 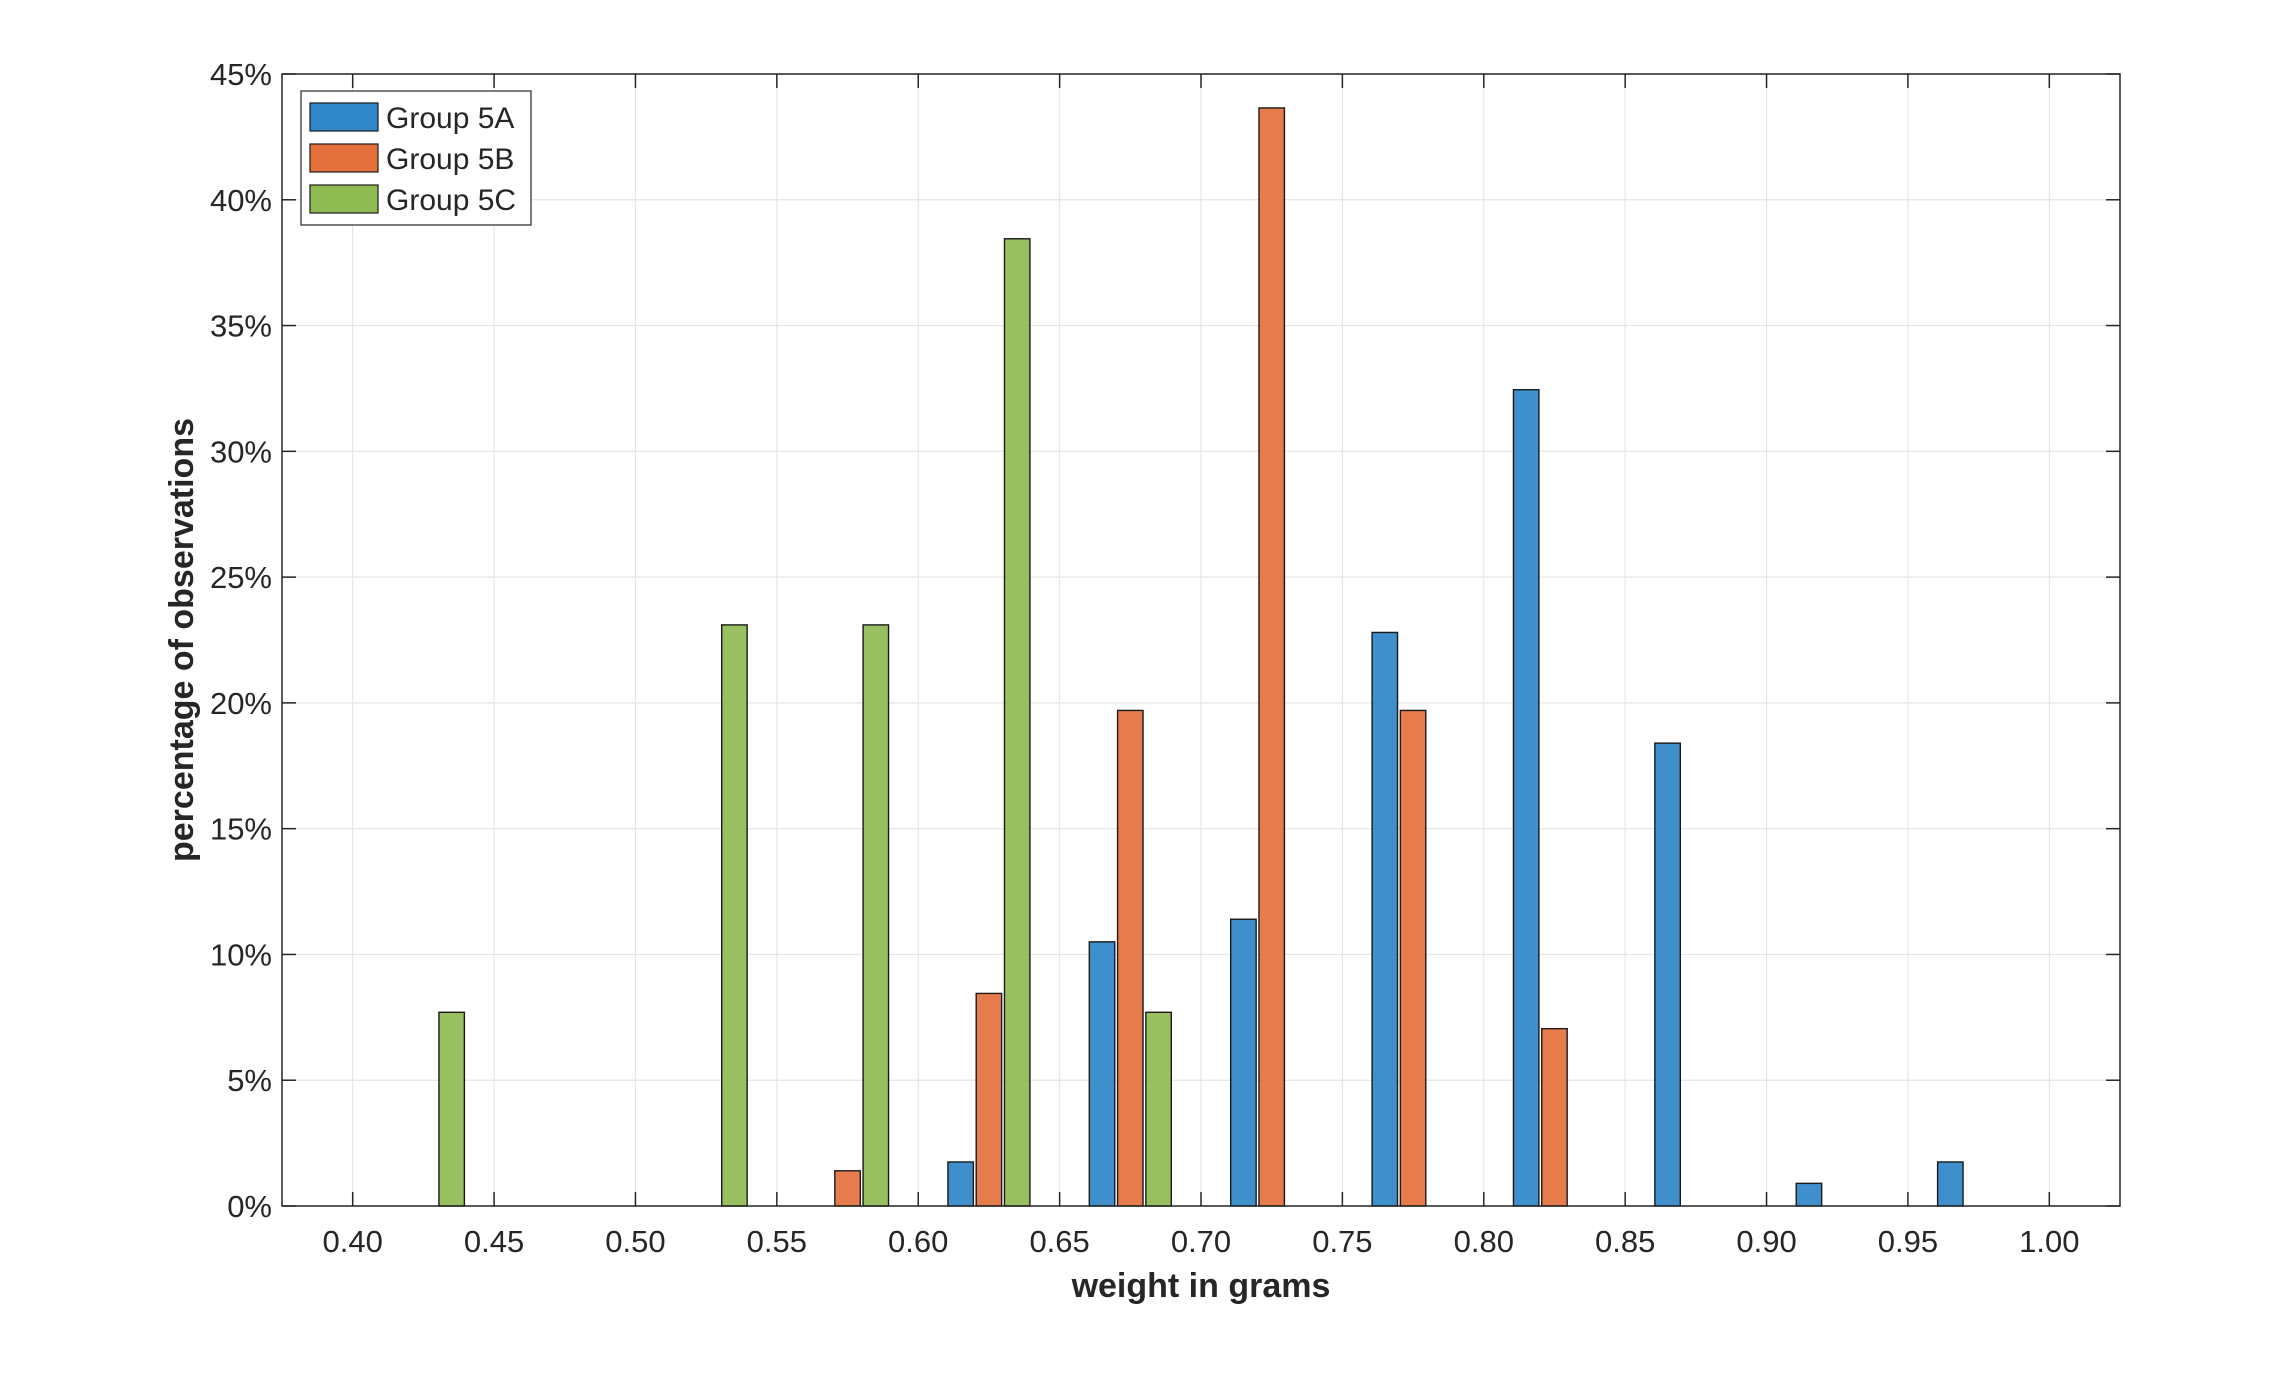 I want to click on x-tick-label: 0.45, so click(x=494, y=1241).